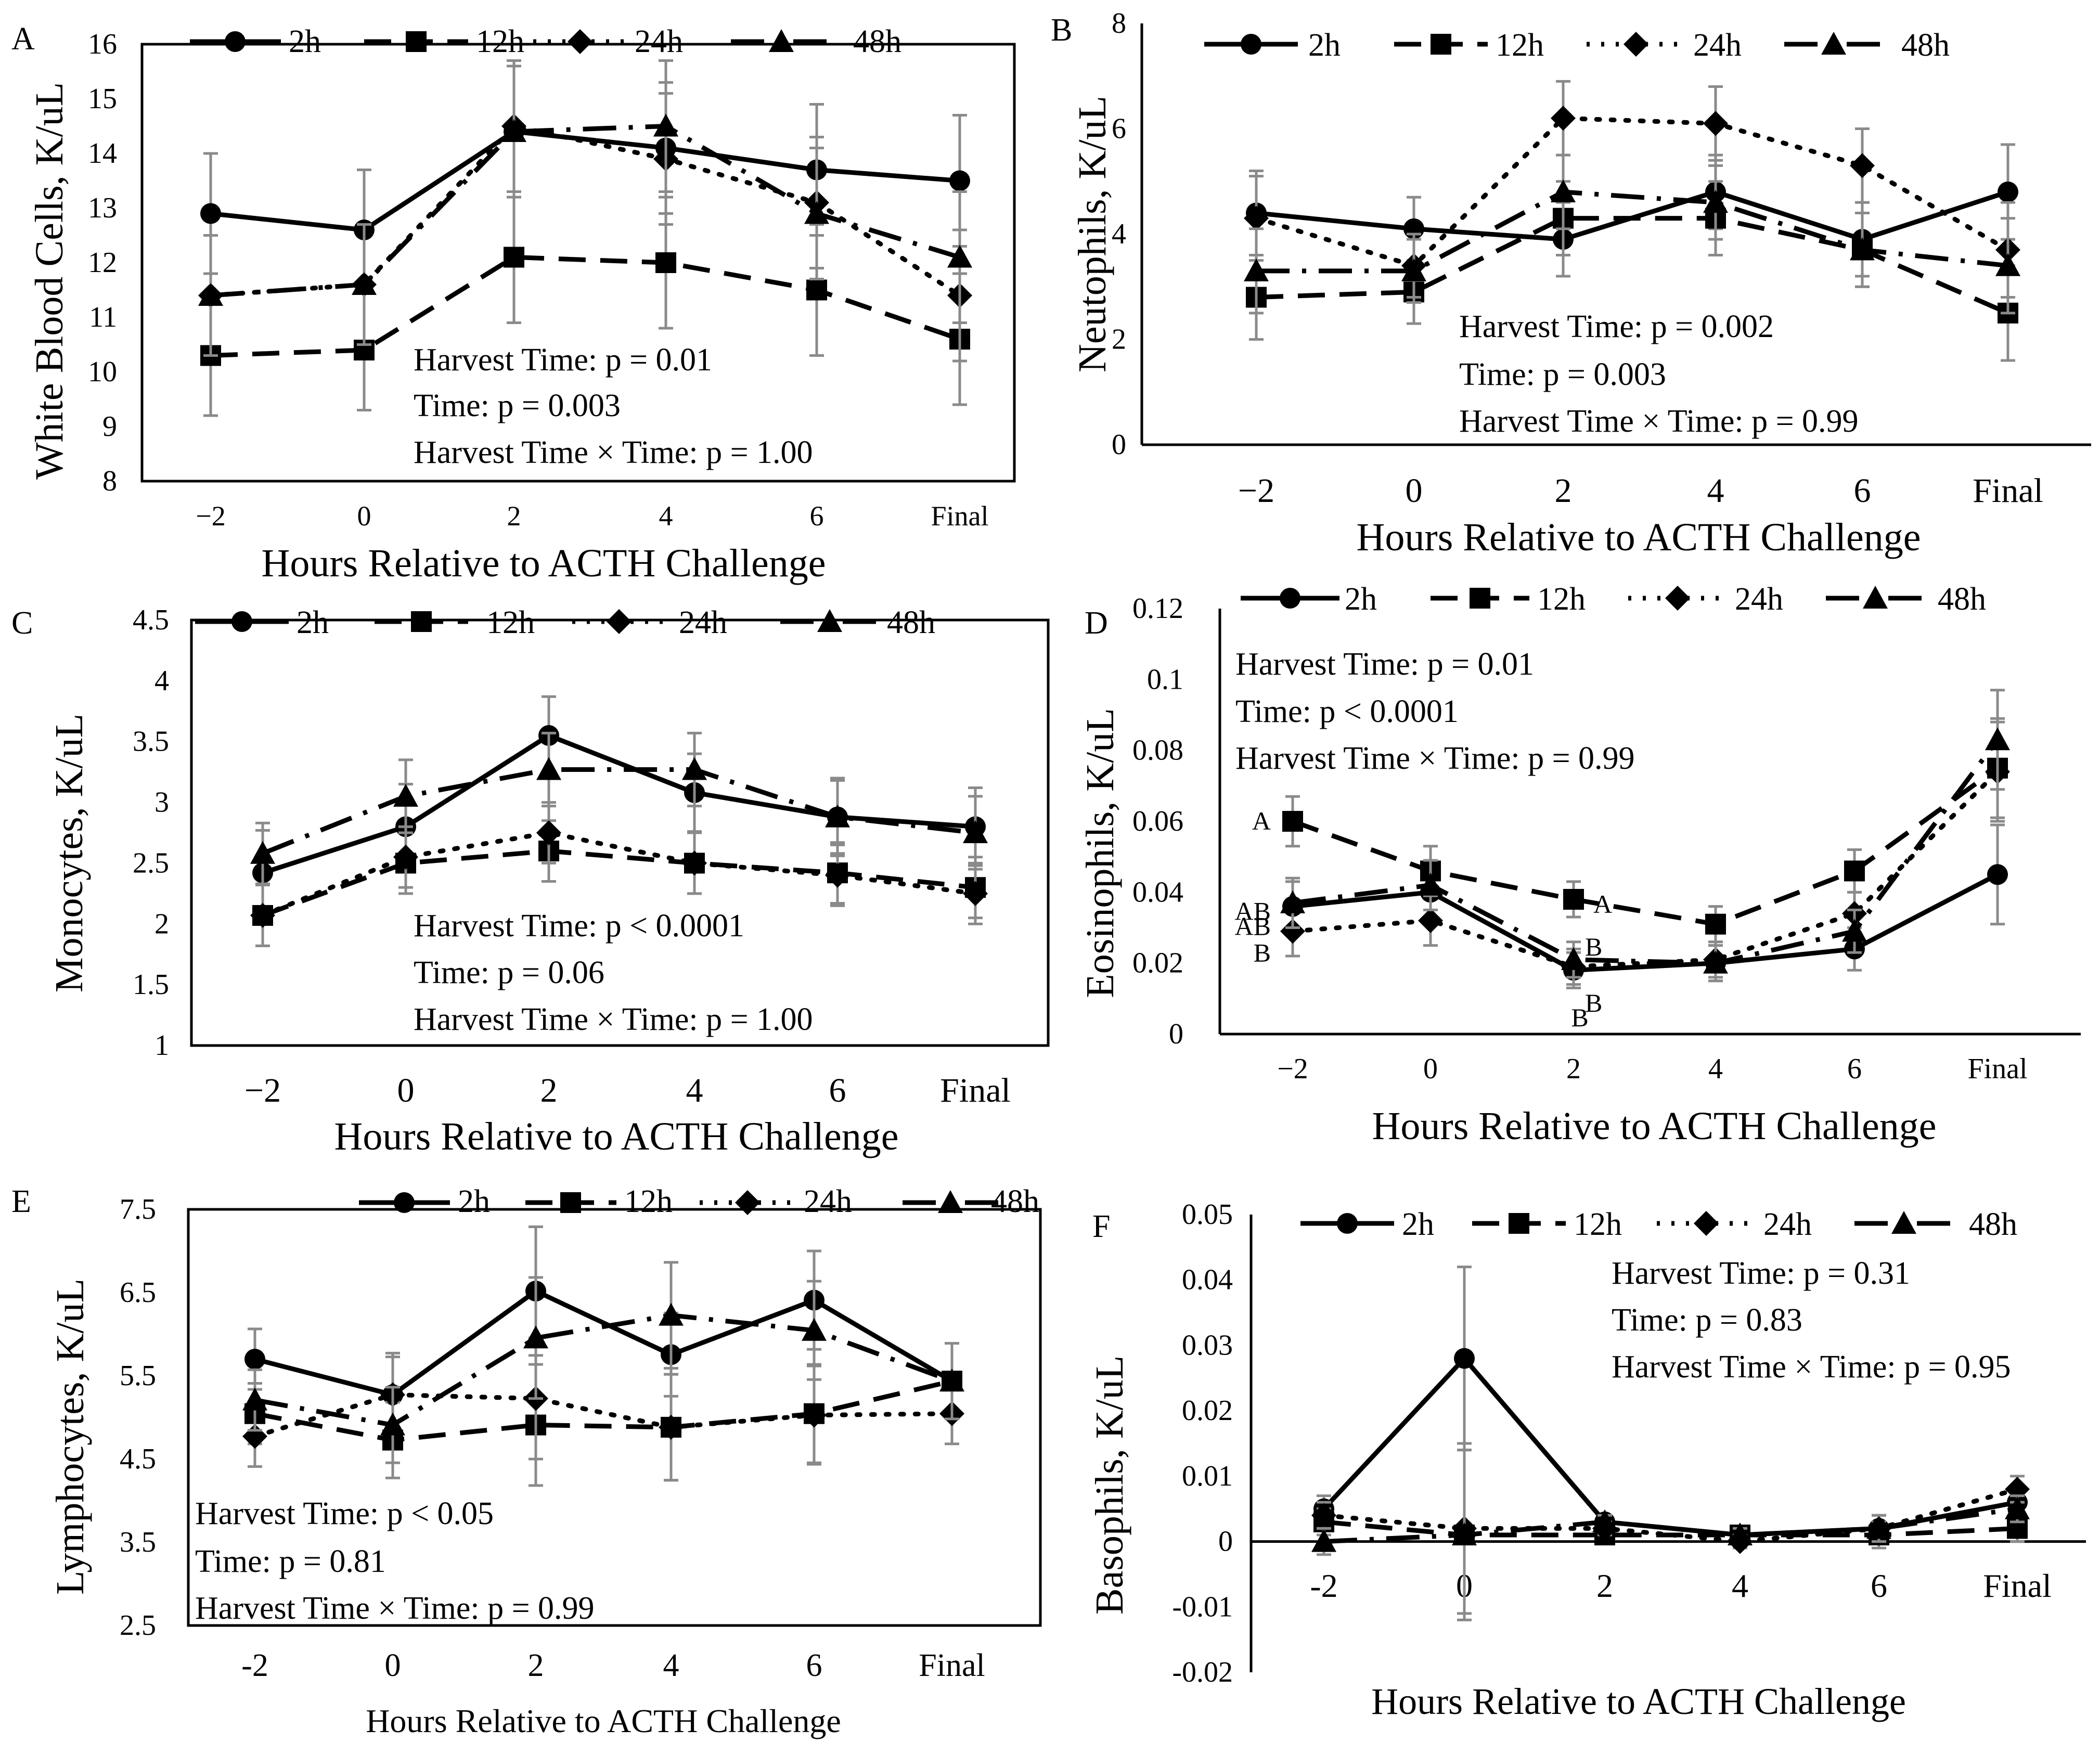  Describe the element at coordinates (138, 1293) in the screenshot. I see `y-tick-label: 6.5` at that location.